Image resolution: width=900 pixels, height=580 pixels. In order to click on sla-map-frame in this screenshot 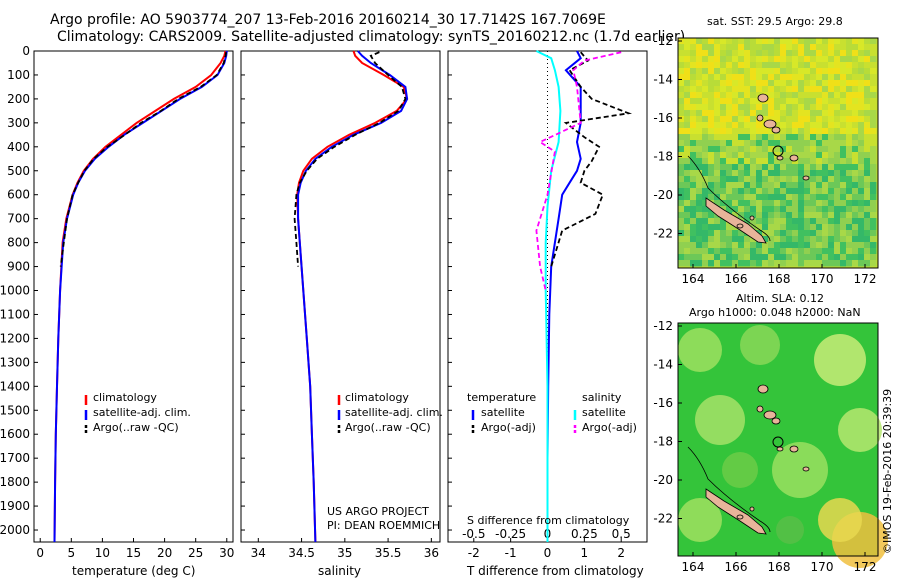, I will do `click(778, 439)`.